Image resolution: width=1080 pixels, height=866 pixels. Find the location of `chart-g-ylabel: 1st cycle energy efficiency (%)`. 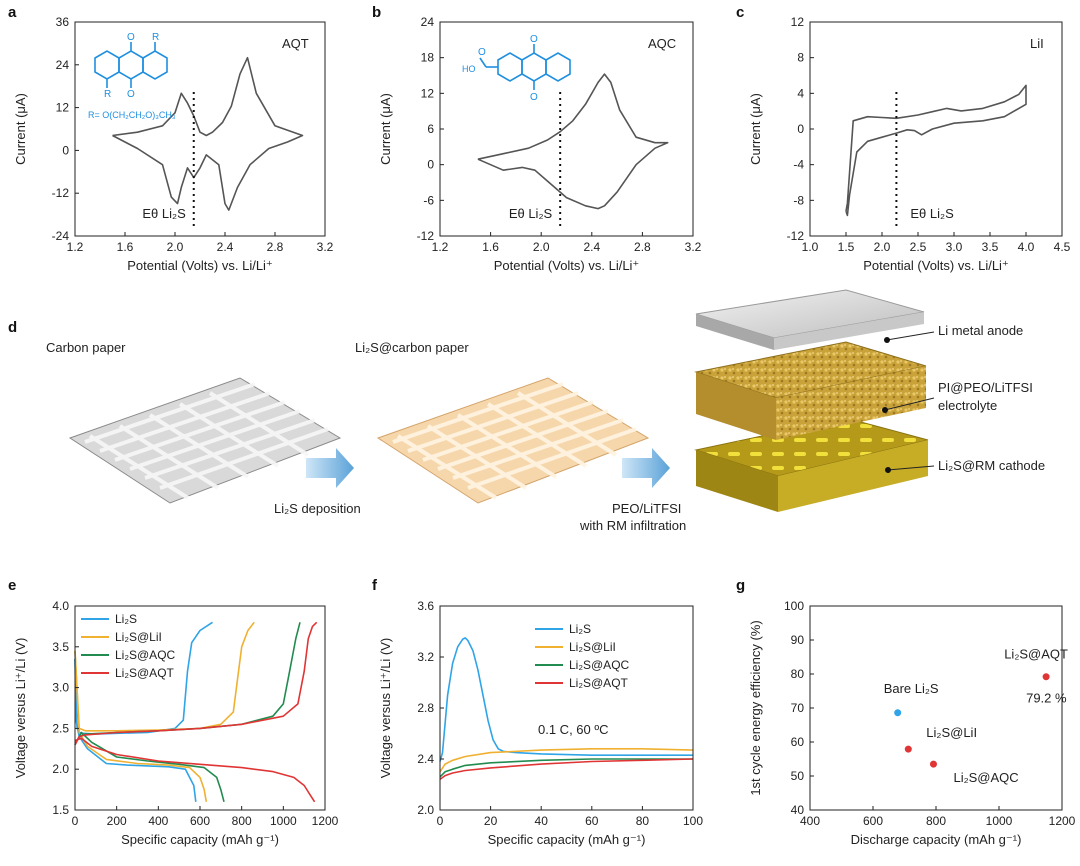

chart-g-ylabel: 1st cycle energy efficiency (%) is located at coordinates (755, 707).